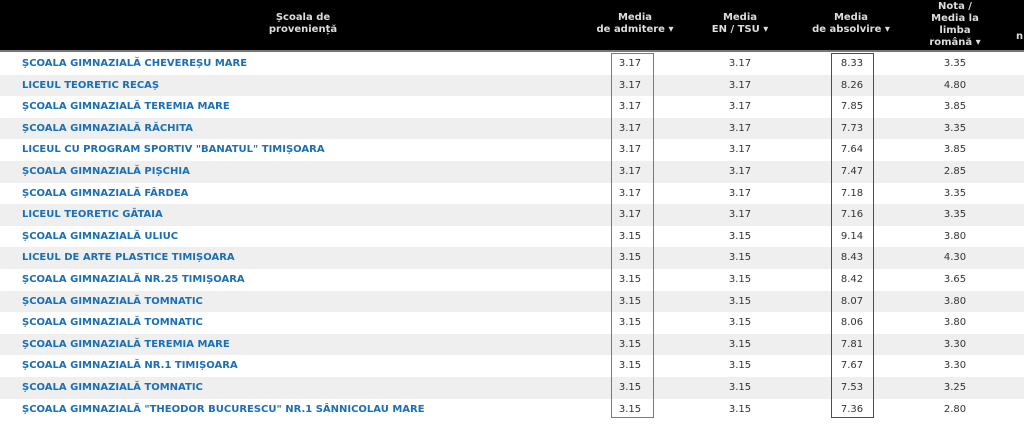 Image resolution: width=1024 pixels, height=425 pixels. Describe the element at coordinates (852, 171) in the screenshot. I see `absolvire-cell: 7.47` at that location.